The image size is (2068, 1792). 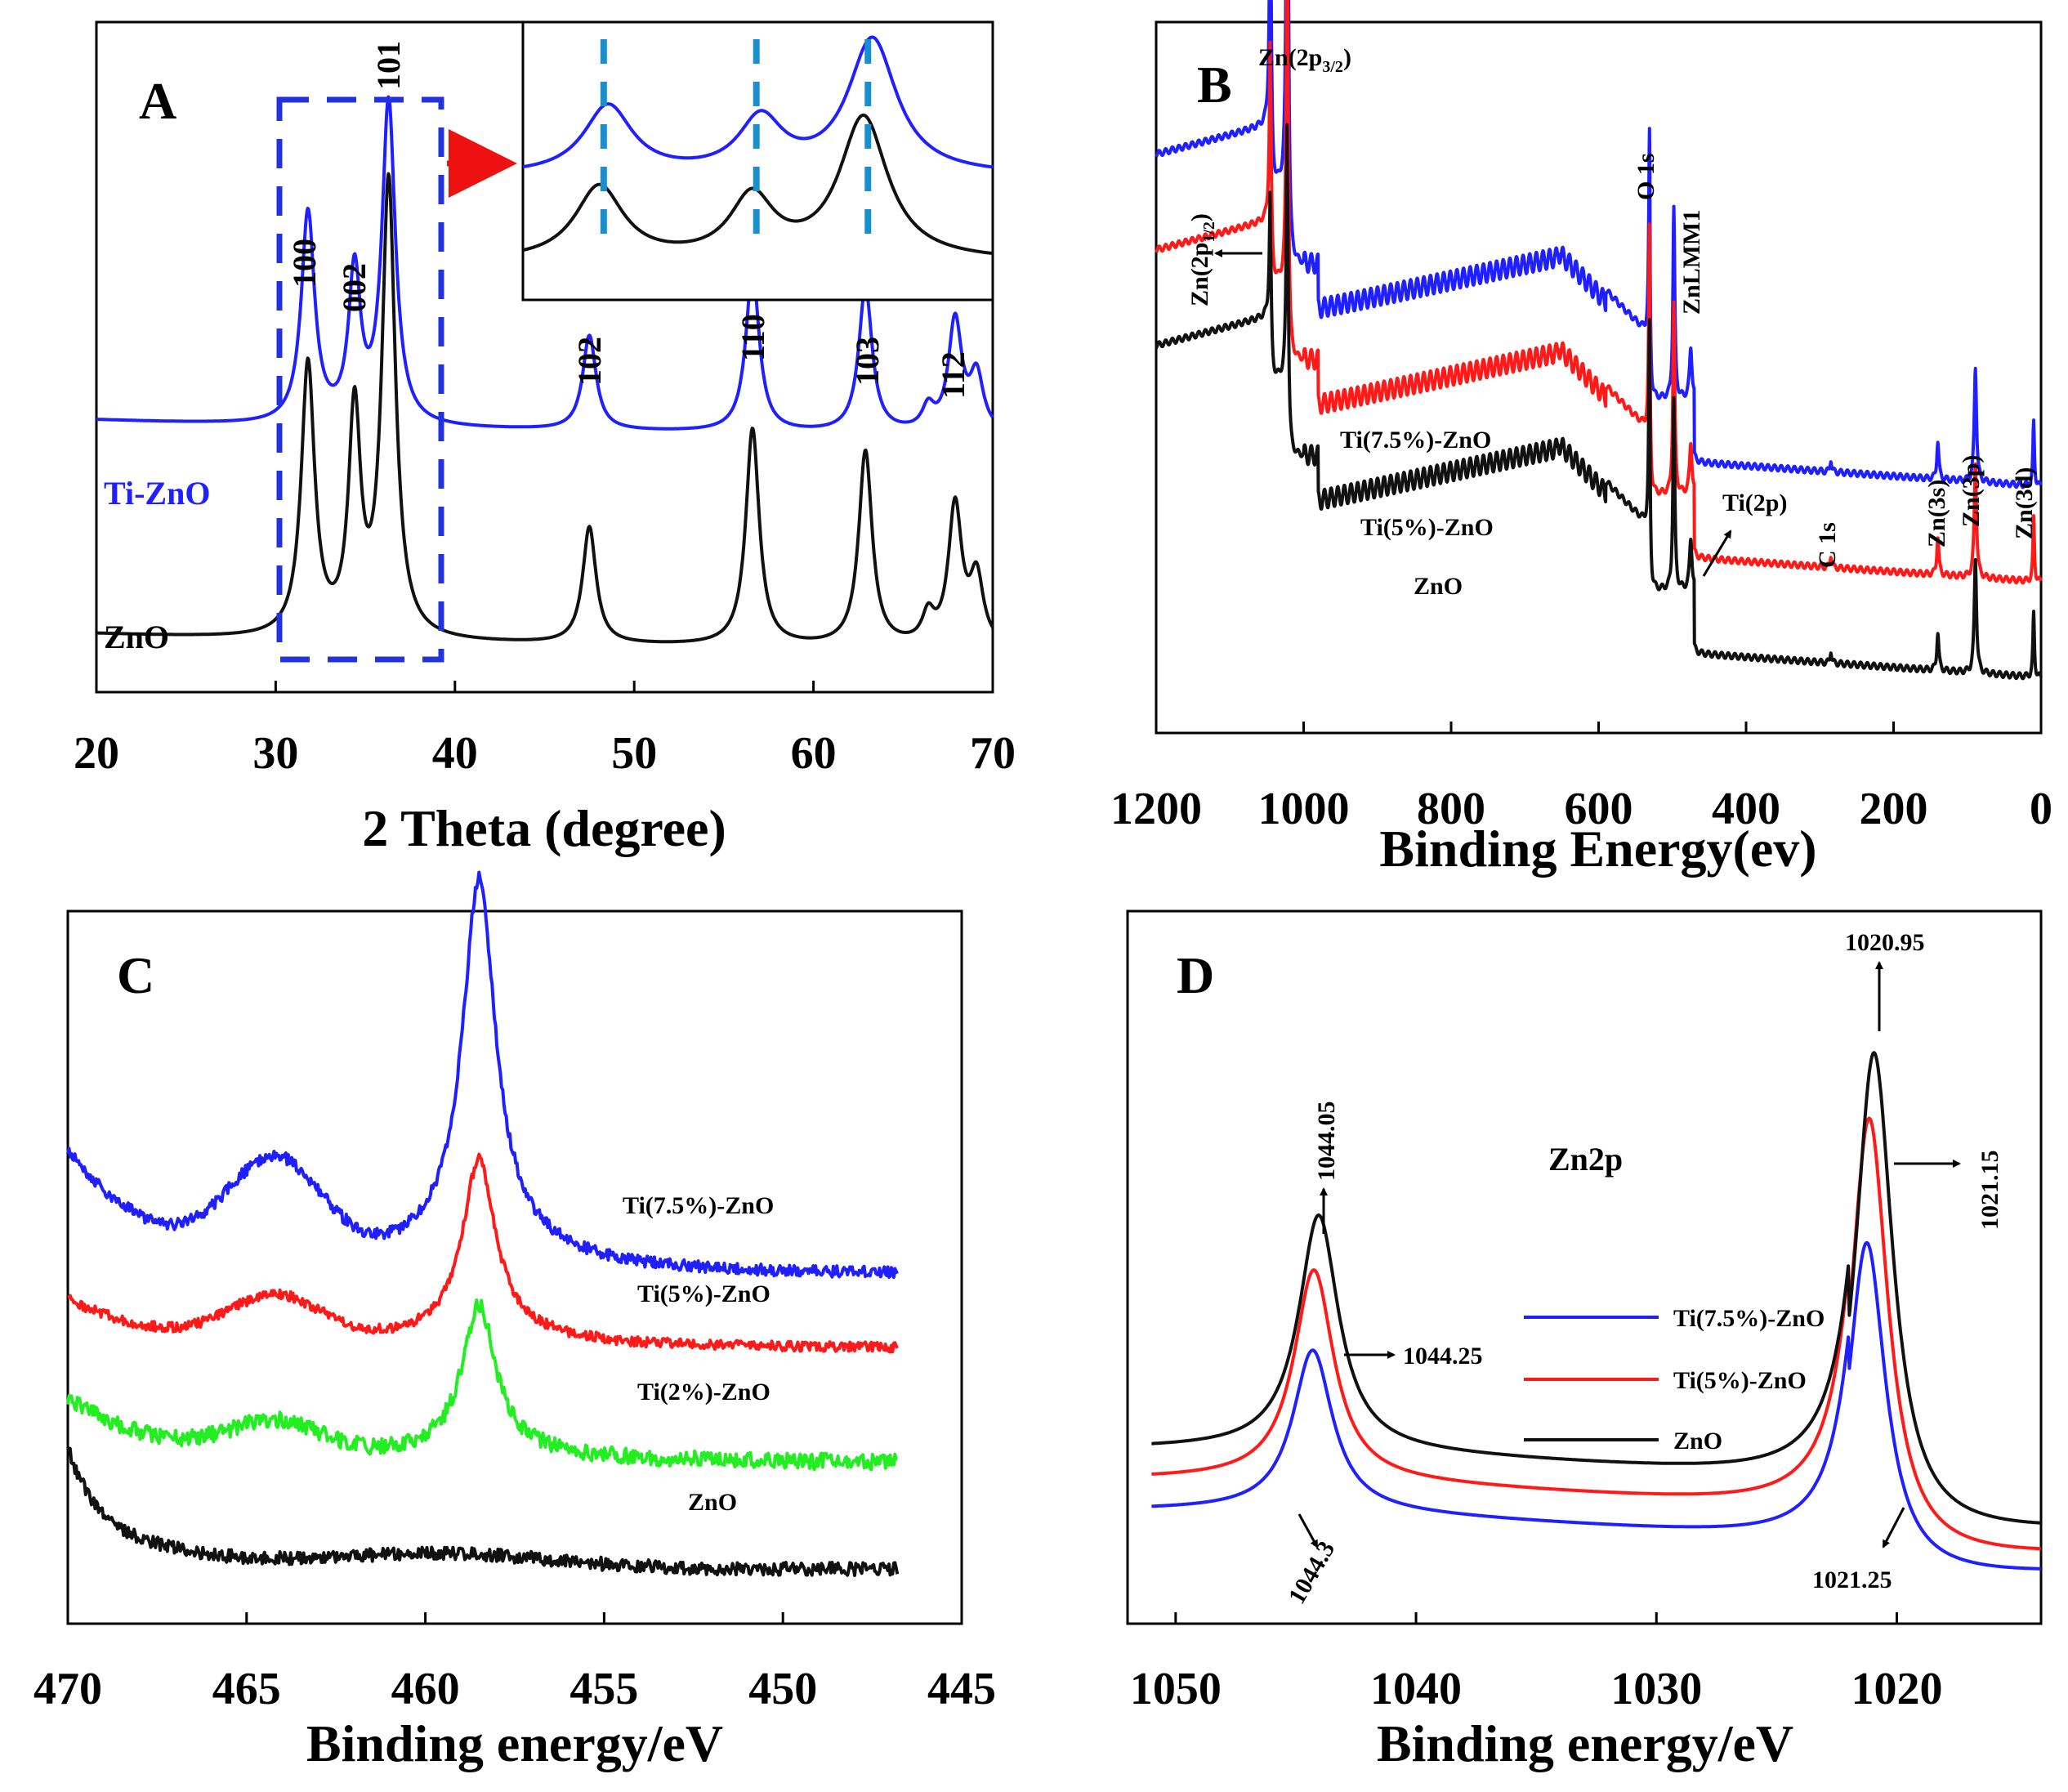 I want to click on peak-label-ti2p: Ti(2p), so click(x=1755, y=502).